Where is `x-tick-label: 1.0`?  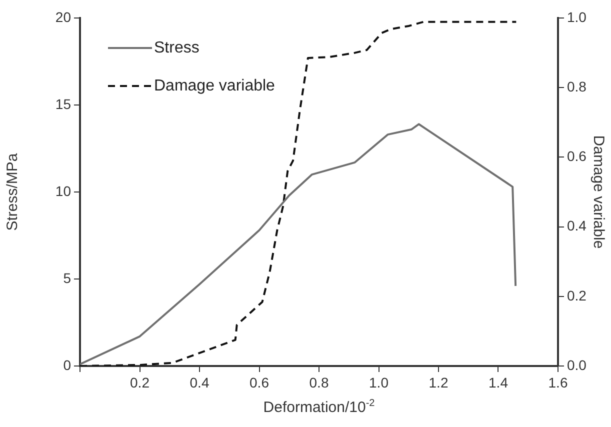
x-tick-label: 1.0 is located at coordinates (379, 382).